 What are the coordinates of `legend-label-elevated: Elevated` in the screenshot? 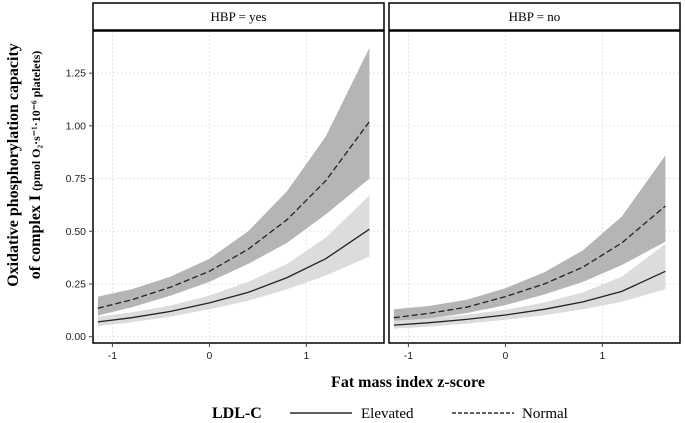 It's located at (387, 414).